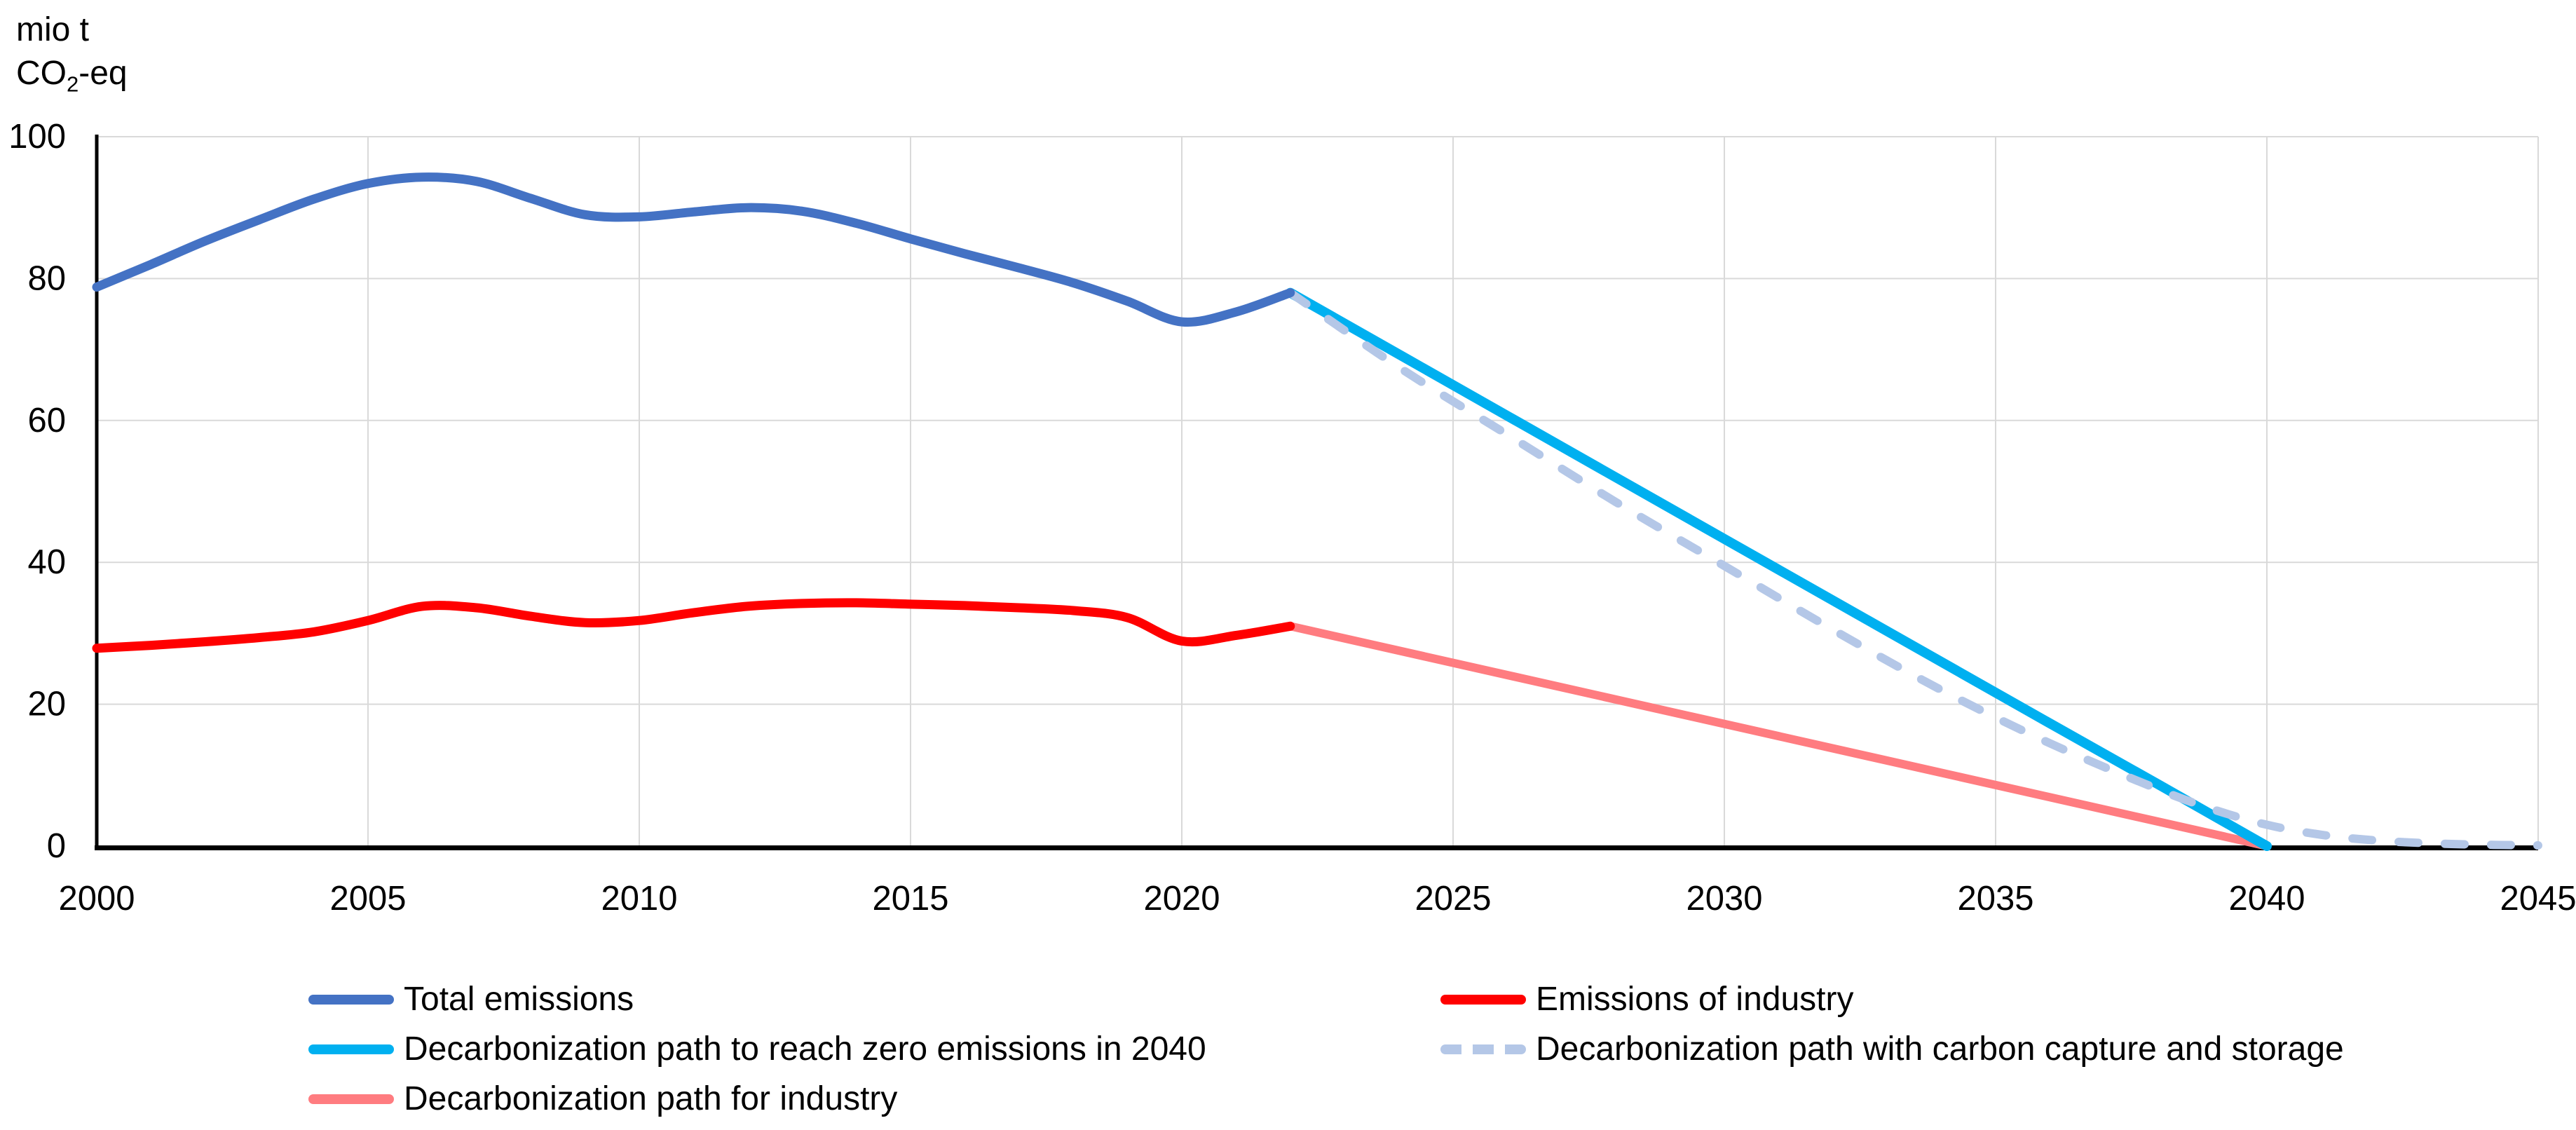 The width and height of the screenshot is (2576, 1130). Describe the element at coordinates (1695, 999) in the screenshot. I see `legend-label-emissions-of-industry: Emissions of industry` at that location.